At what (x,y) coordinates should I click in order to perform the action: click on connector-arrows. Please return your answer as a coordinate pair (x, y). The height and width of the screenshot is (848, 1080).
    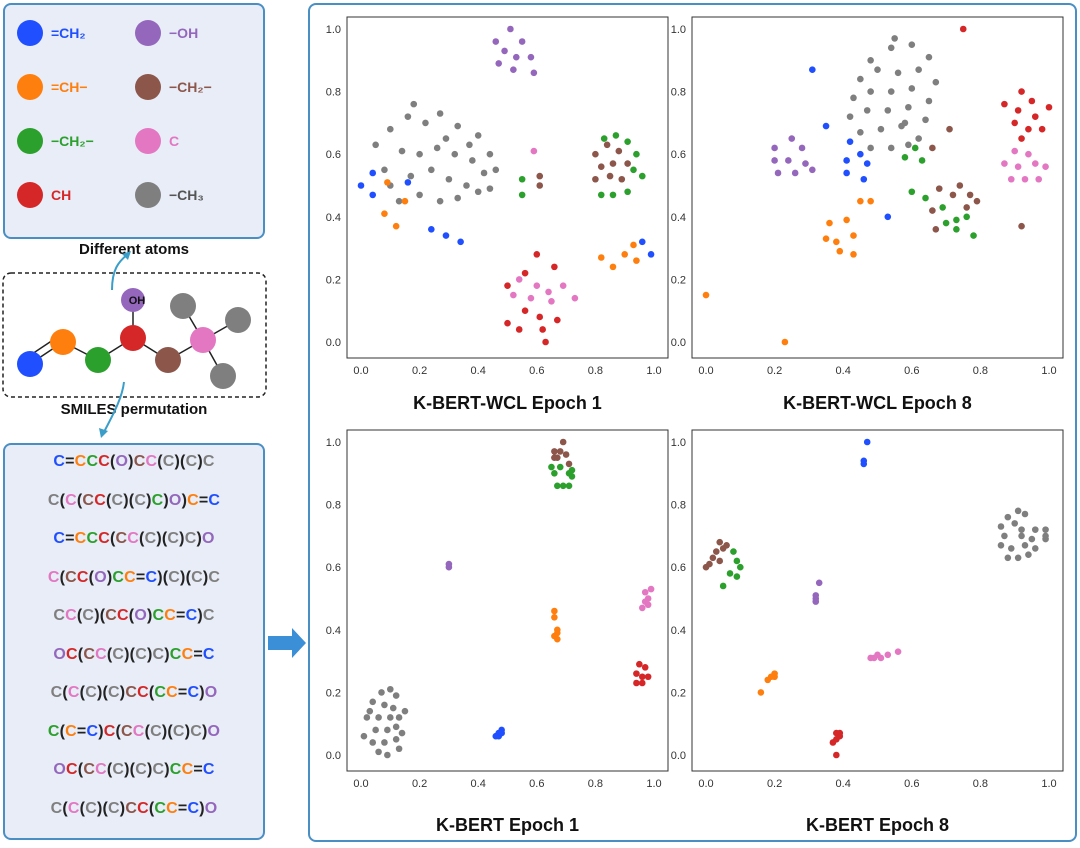
    Looking at the image, I should click on (202, 454).